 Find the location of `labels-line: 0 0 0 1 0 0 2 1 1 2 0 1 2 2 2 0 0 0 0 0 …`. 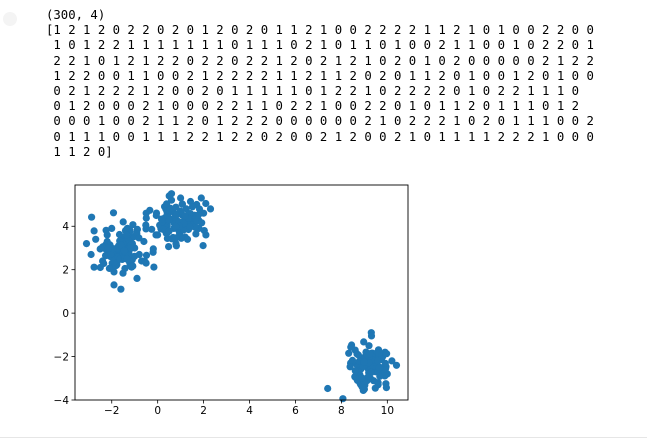

labels-line: 0 0 0 1 0 0 2 1 1 2 0 1 2 2 2 0 0 0 0 0 … is located at coordinates (320, 121).